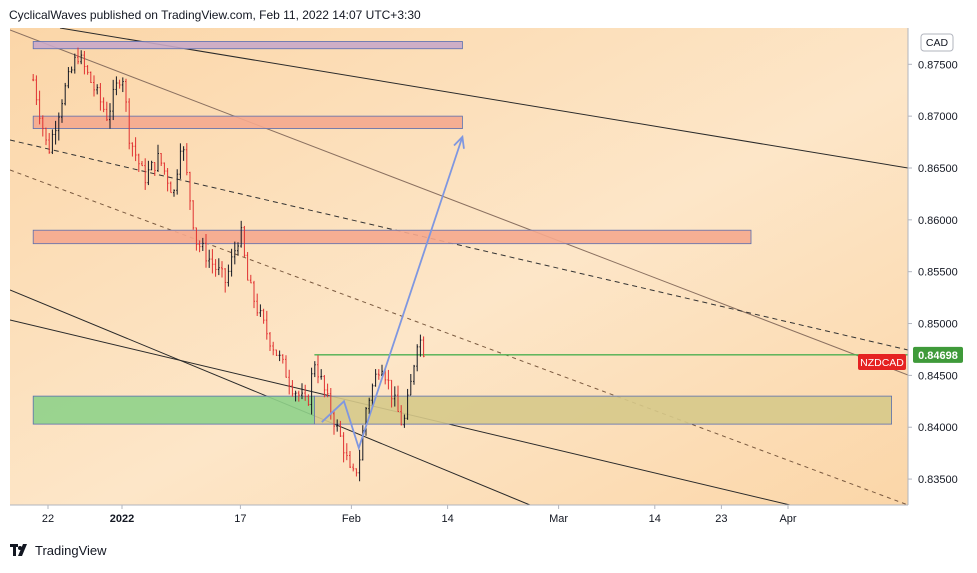 The height and width of the screenshot is (573, 977). I want to click on price-tick-label: 0.85500, so click(938, 273).